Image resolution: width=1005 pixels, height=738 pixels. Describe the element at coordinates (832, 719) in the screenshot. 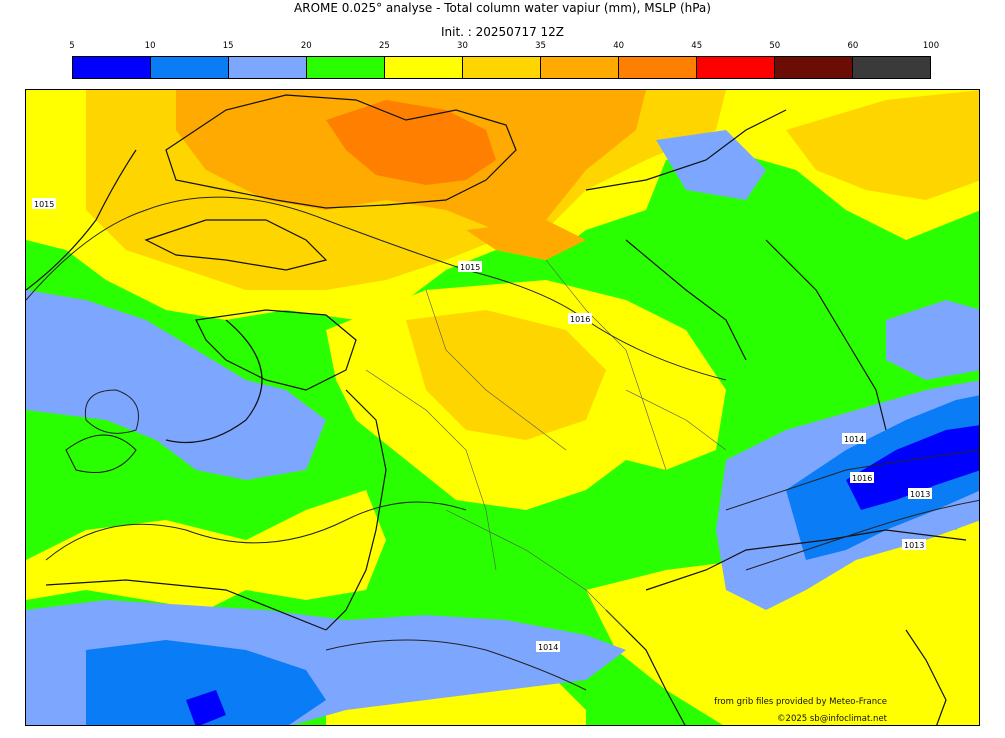

I see `credit-copyright: ©2025 sb@infoclimat.net` at that location.